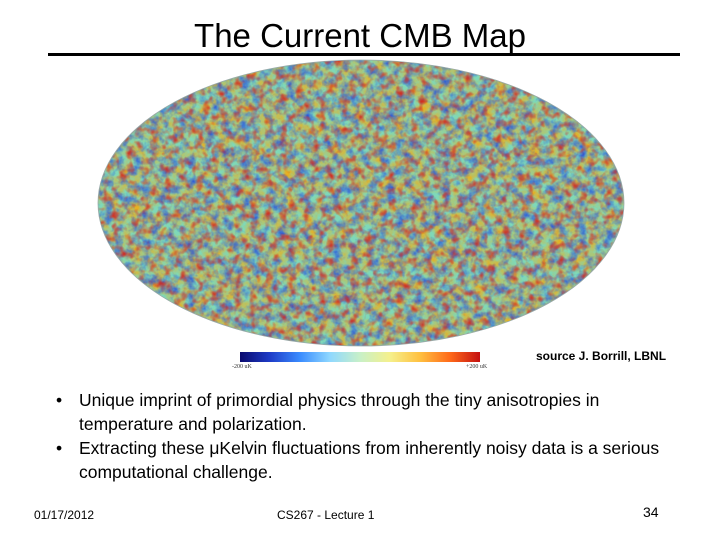 This screenshot has height=540, width=720. I want to click on colorbar-max-label: +200 uK, so click(477, 367).